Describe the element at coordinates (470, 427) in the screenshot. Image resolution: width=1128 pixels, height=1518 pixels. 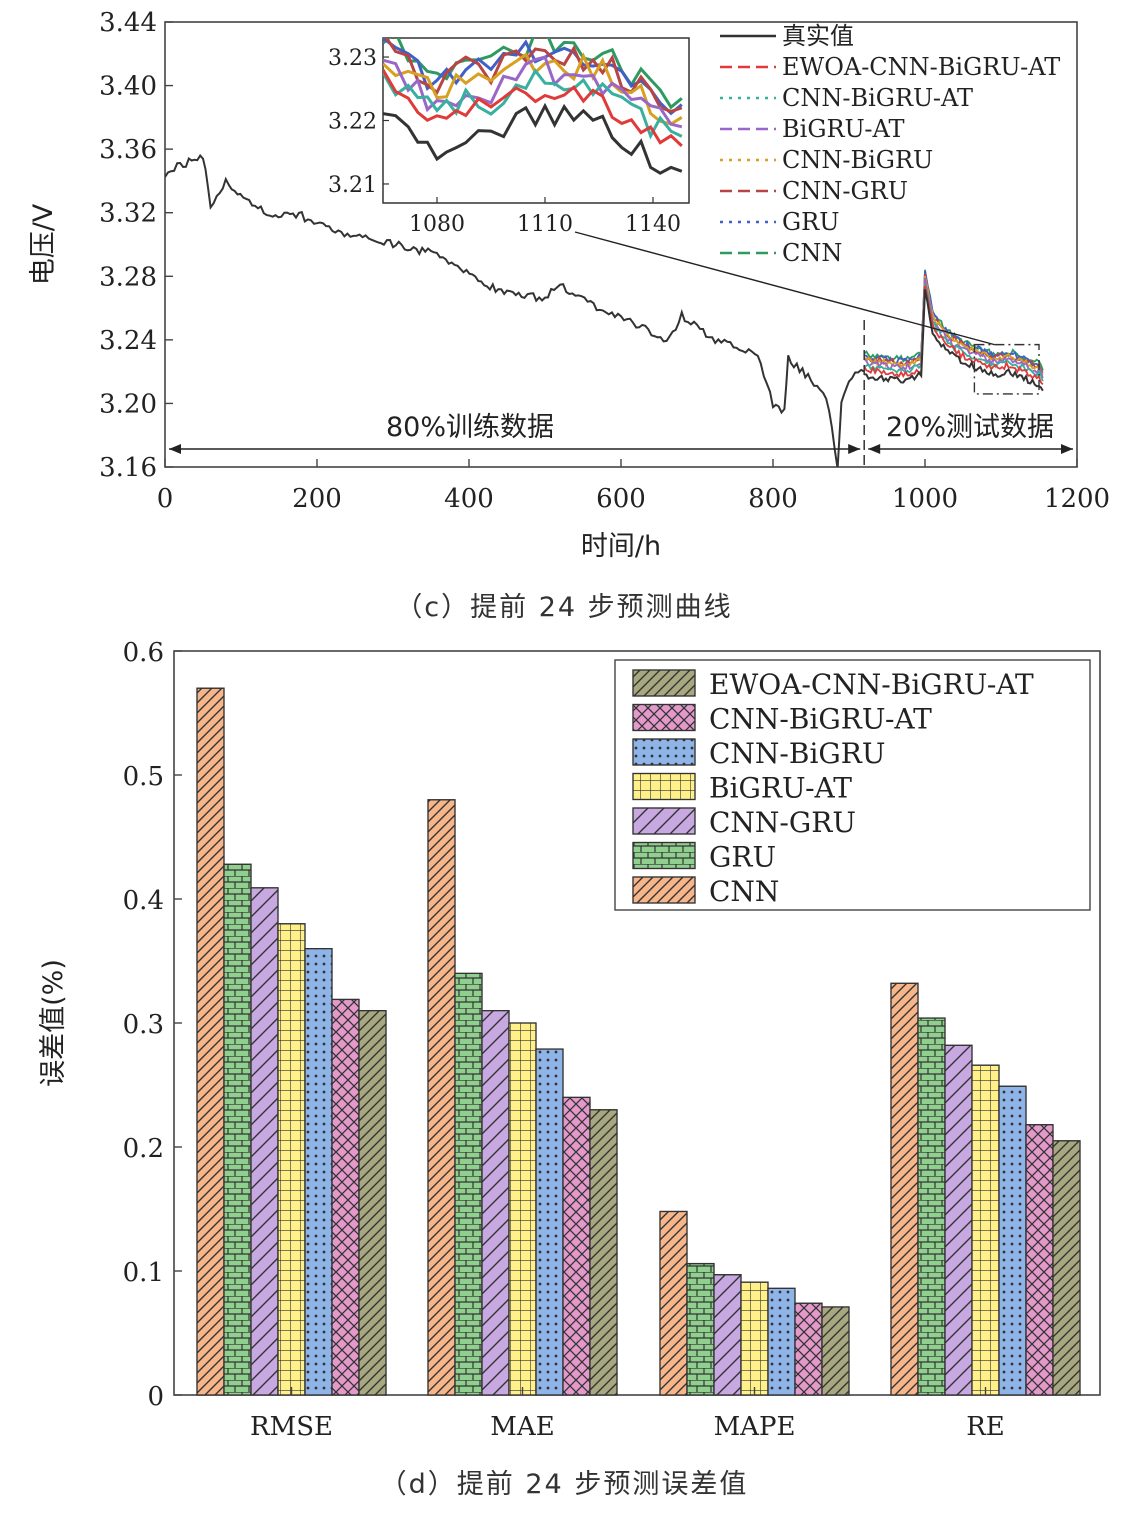
I see `train-data-label: 80%训练数据` at that location.